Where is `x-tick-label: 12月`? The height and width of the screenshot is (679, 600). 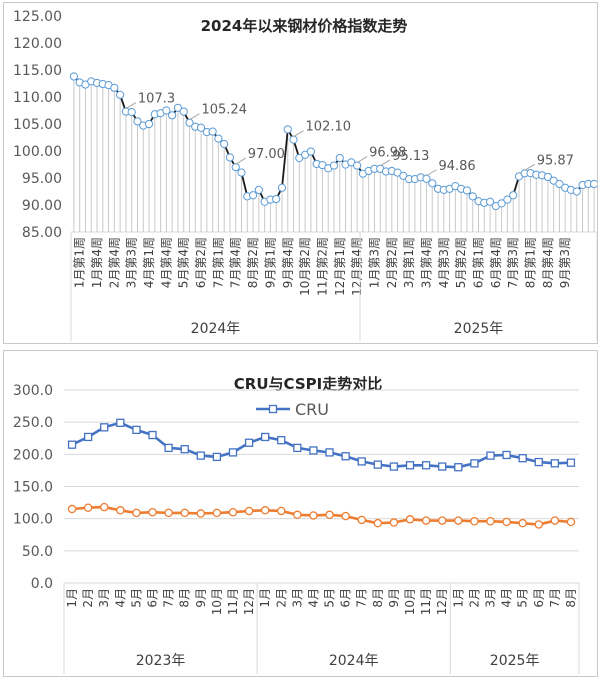
x-tick-label: 12月 is located at coordinates (442, 601).